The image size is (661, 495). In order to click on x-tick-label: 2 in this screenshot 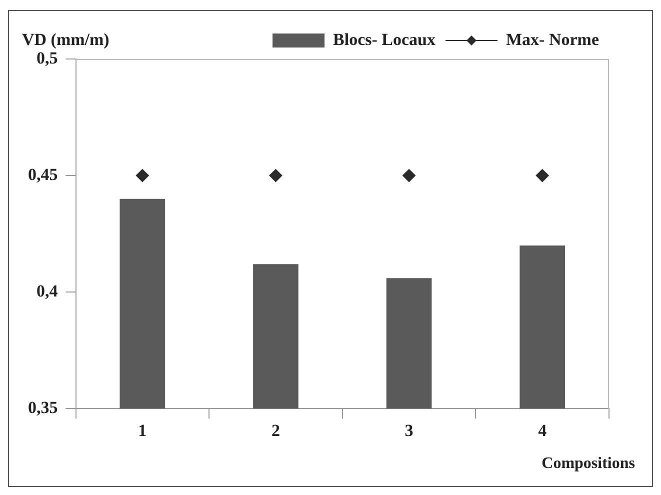, I will do `click(275, 430)`.